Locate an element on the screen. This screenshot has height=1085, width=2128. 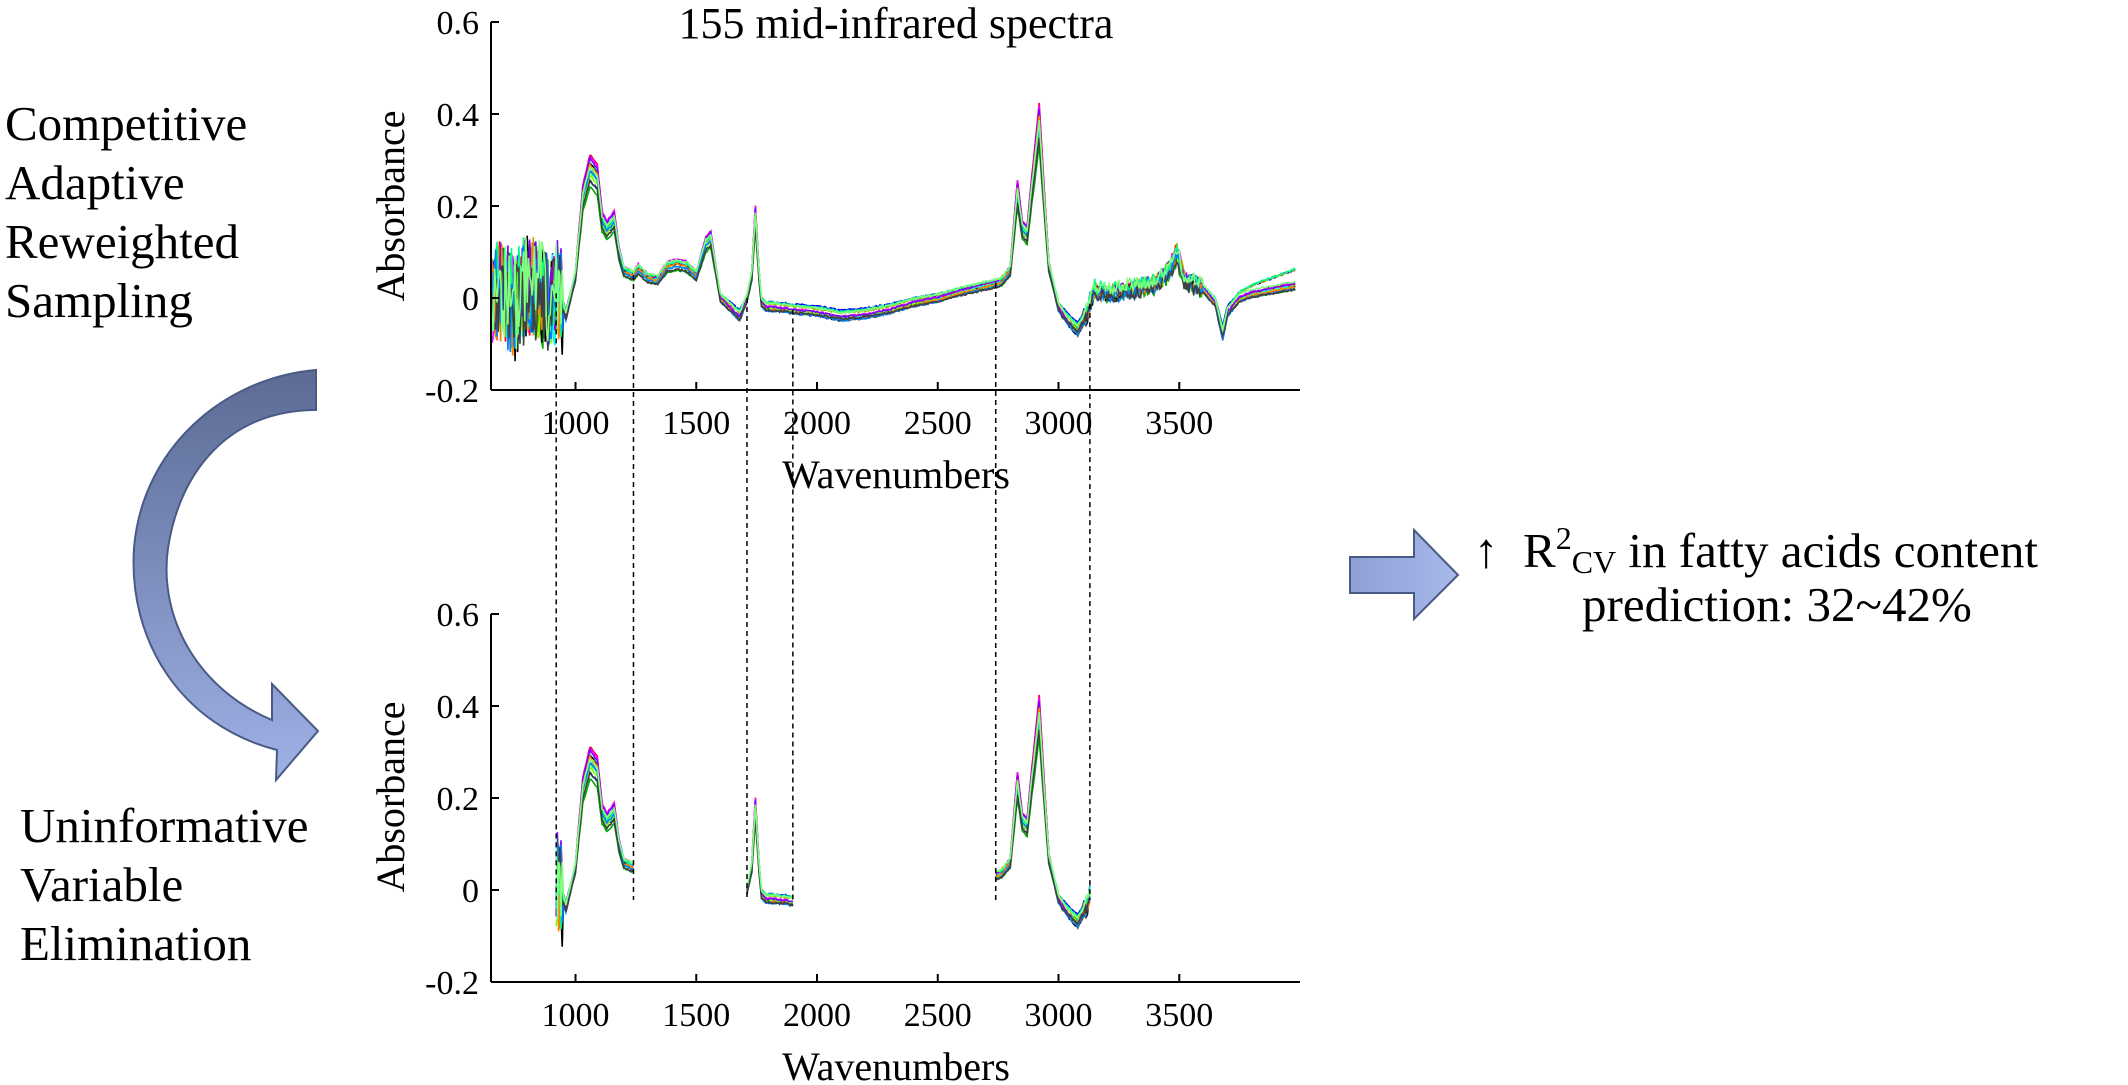
top-series-group is located at coordinates (893, 232).